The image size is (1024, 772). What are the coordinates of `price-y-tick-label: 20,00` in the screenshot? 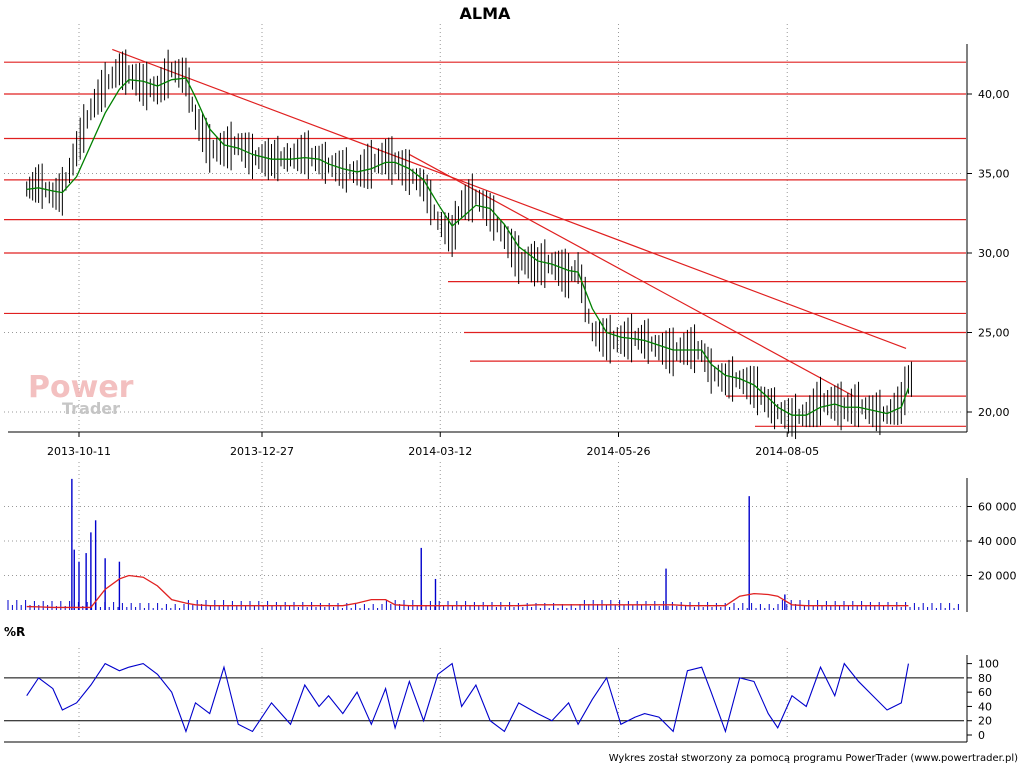 It's located at (994, 412).